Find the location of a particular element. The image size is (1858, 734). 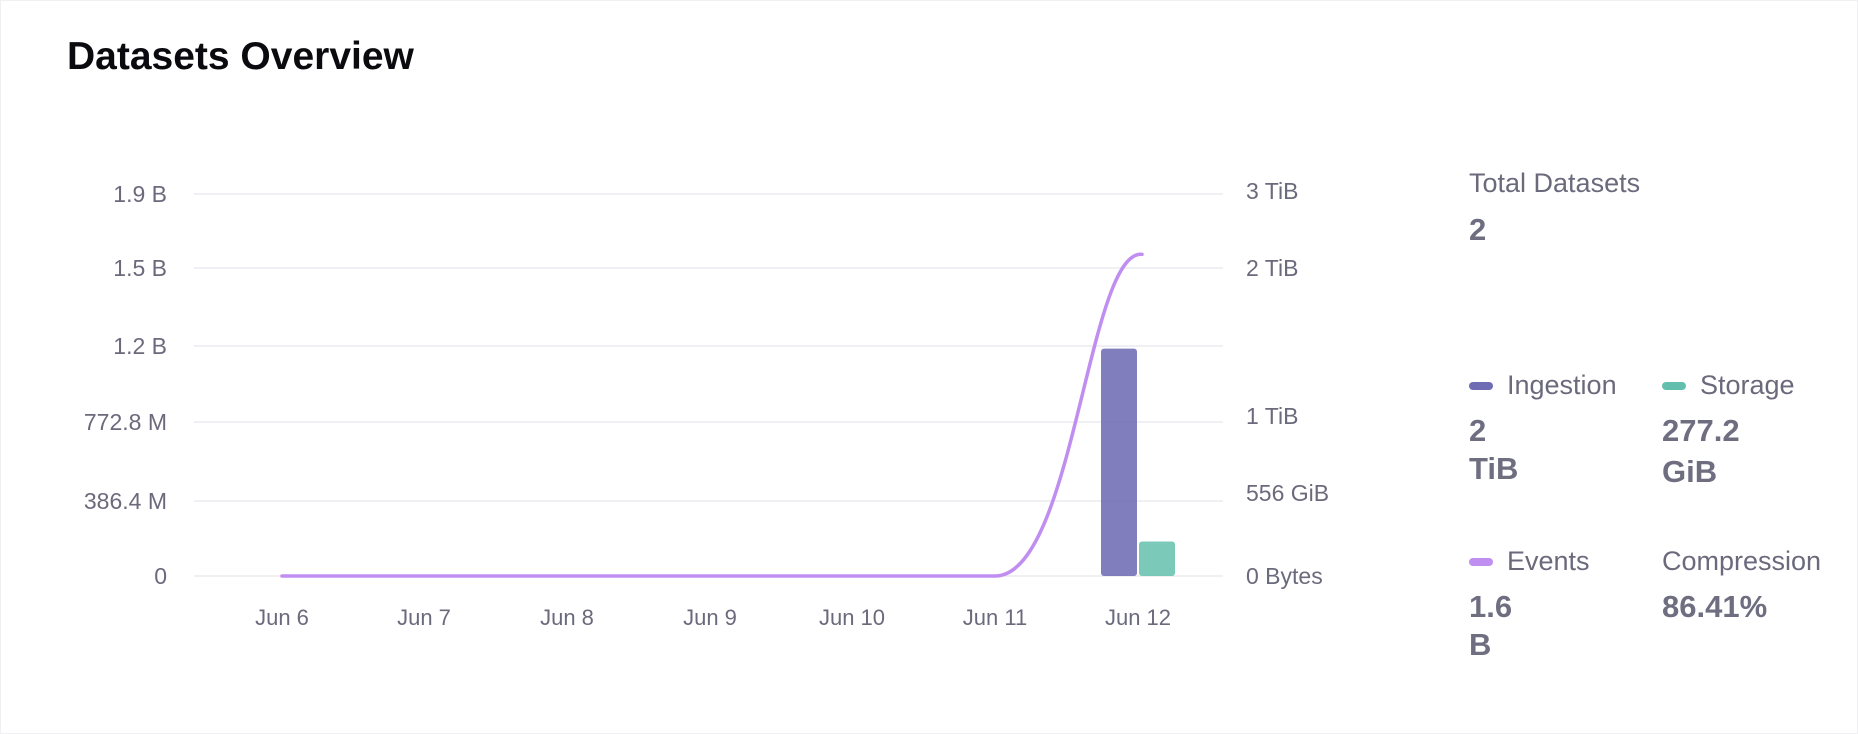

left-axis-tick-label: 1.2 B is located at coordinates (140, 346).